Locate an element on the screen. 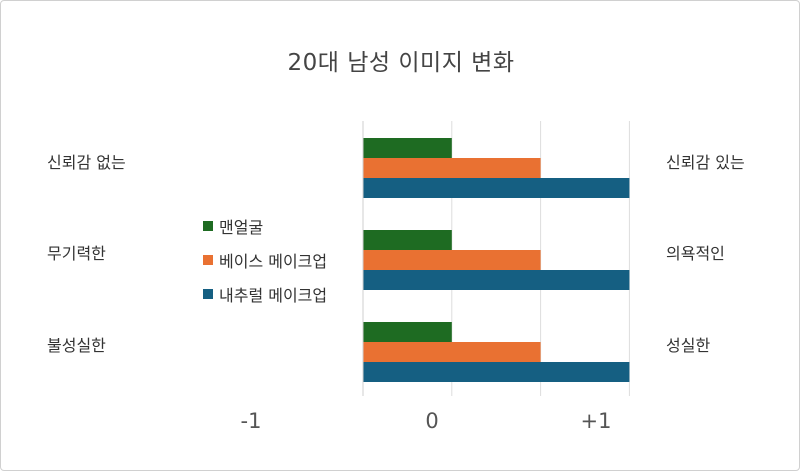 This screenshot has height=471, width=800. legend: 맨얼굴 베이스 메이크업 내추럴 메이크업 is located at coordinates (265, 260).